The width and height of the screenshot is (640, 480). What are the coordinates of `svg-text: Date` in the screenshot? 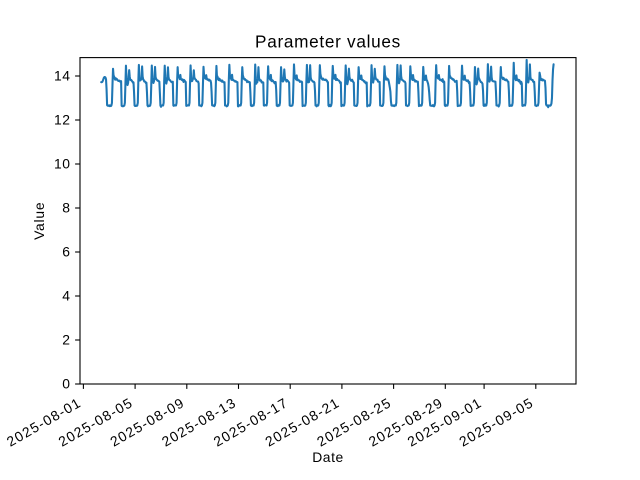 It's located at (328, 457).